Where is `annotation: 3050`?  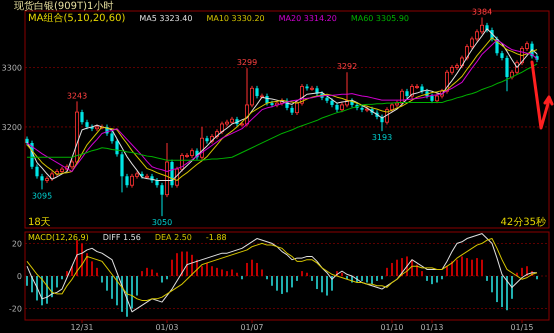
annotation: 3050 is located at coordinates (162, 223).